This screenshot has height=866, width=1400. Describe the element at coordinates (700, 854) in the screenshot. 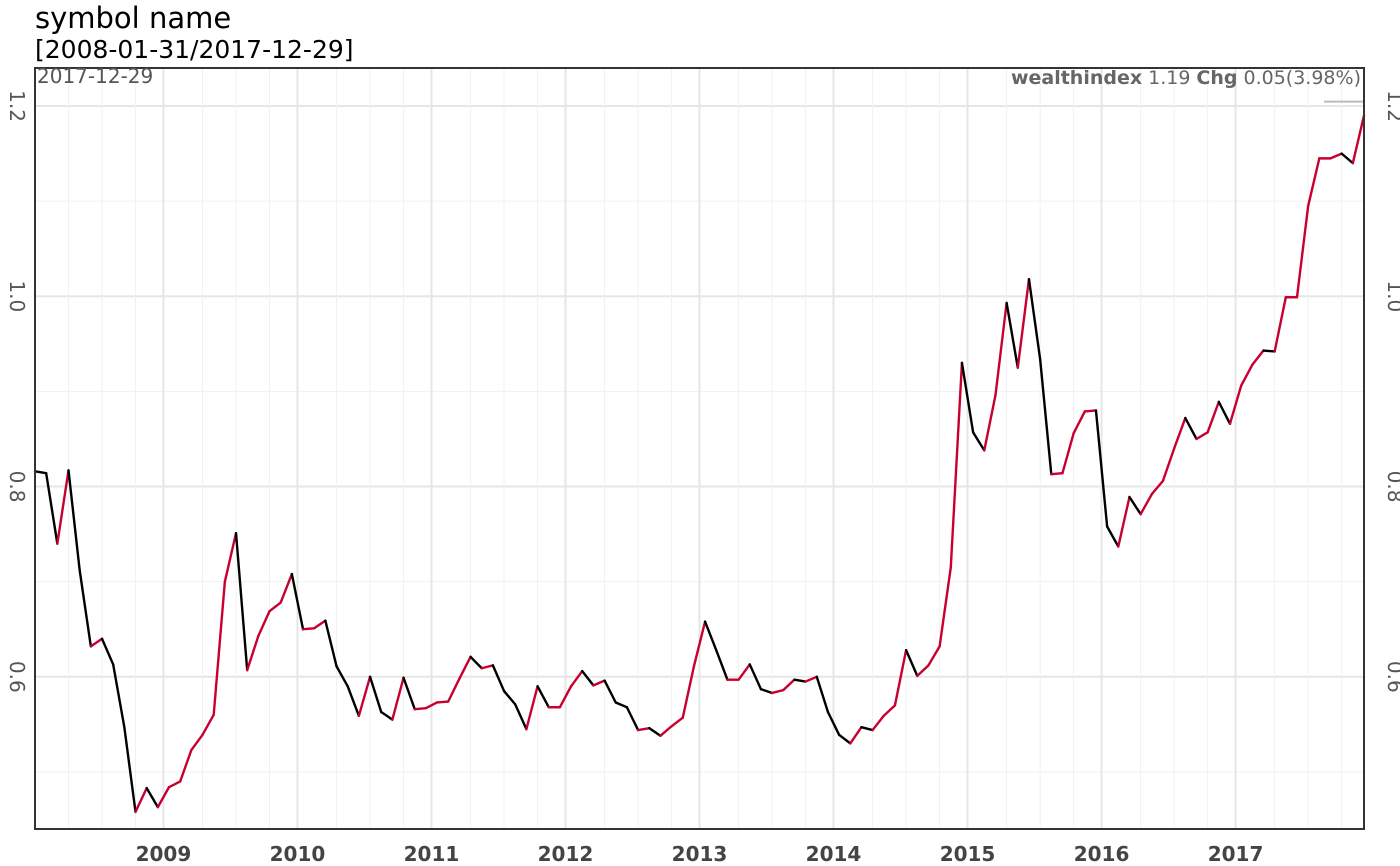

I see `x-axis: 2009 2010 2011 2012 2013 2014 2015 2016 2017` at that location.